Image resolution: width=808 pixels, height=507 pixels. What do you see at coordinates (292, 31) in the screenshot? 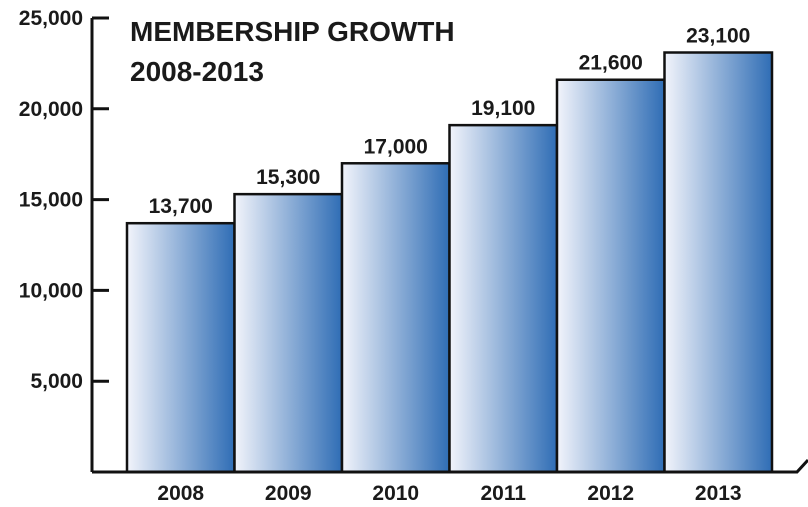
I see `chart-title: MEMBERSHIP GROWTH` at bounding box center [292, 31].